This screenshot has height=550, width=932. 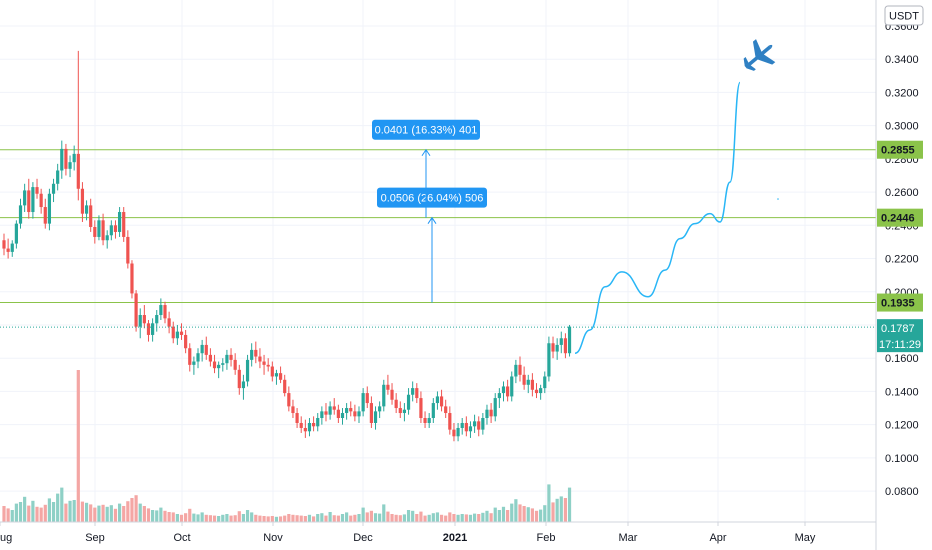 What do you see at coordinates (432, 199) in the screenshot?
I see `measurement-label: 0.0506 (26.04%) 506` at bounding box center [432, 199].